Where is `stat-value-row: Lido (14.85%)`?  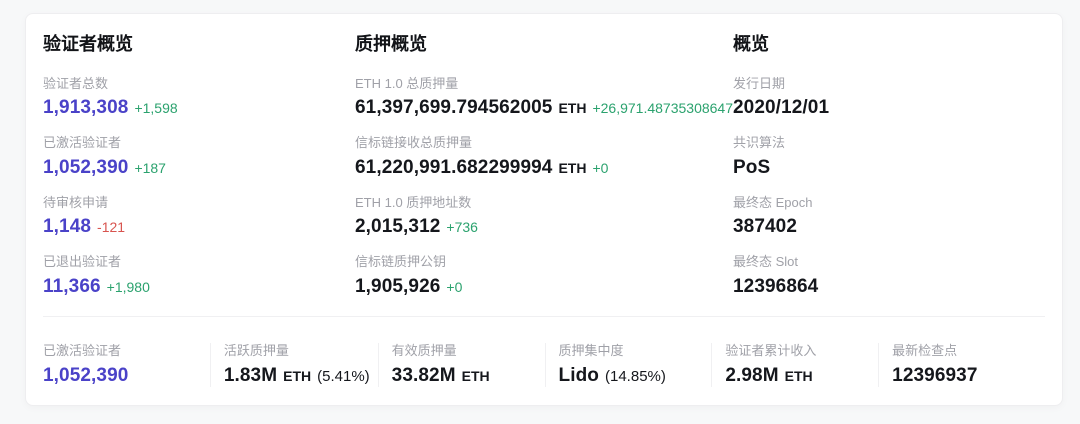
stat-value-row: Lido (14.85%) is located at coordinates (631, 376).